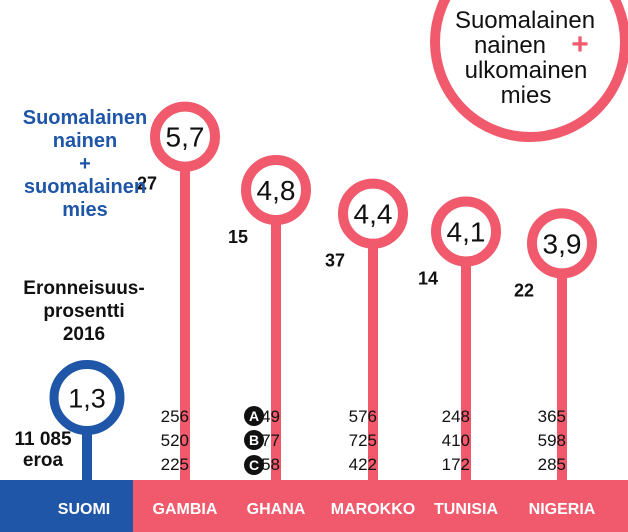 The height and width of the screenshot is (532, 628). I want to click on country-label-ghana: GHANA, so click(276, 509).